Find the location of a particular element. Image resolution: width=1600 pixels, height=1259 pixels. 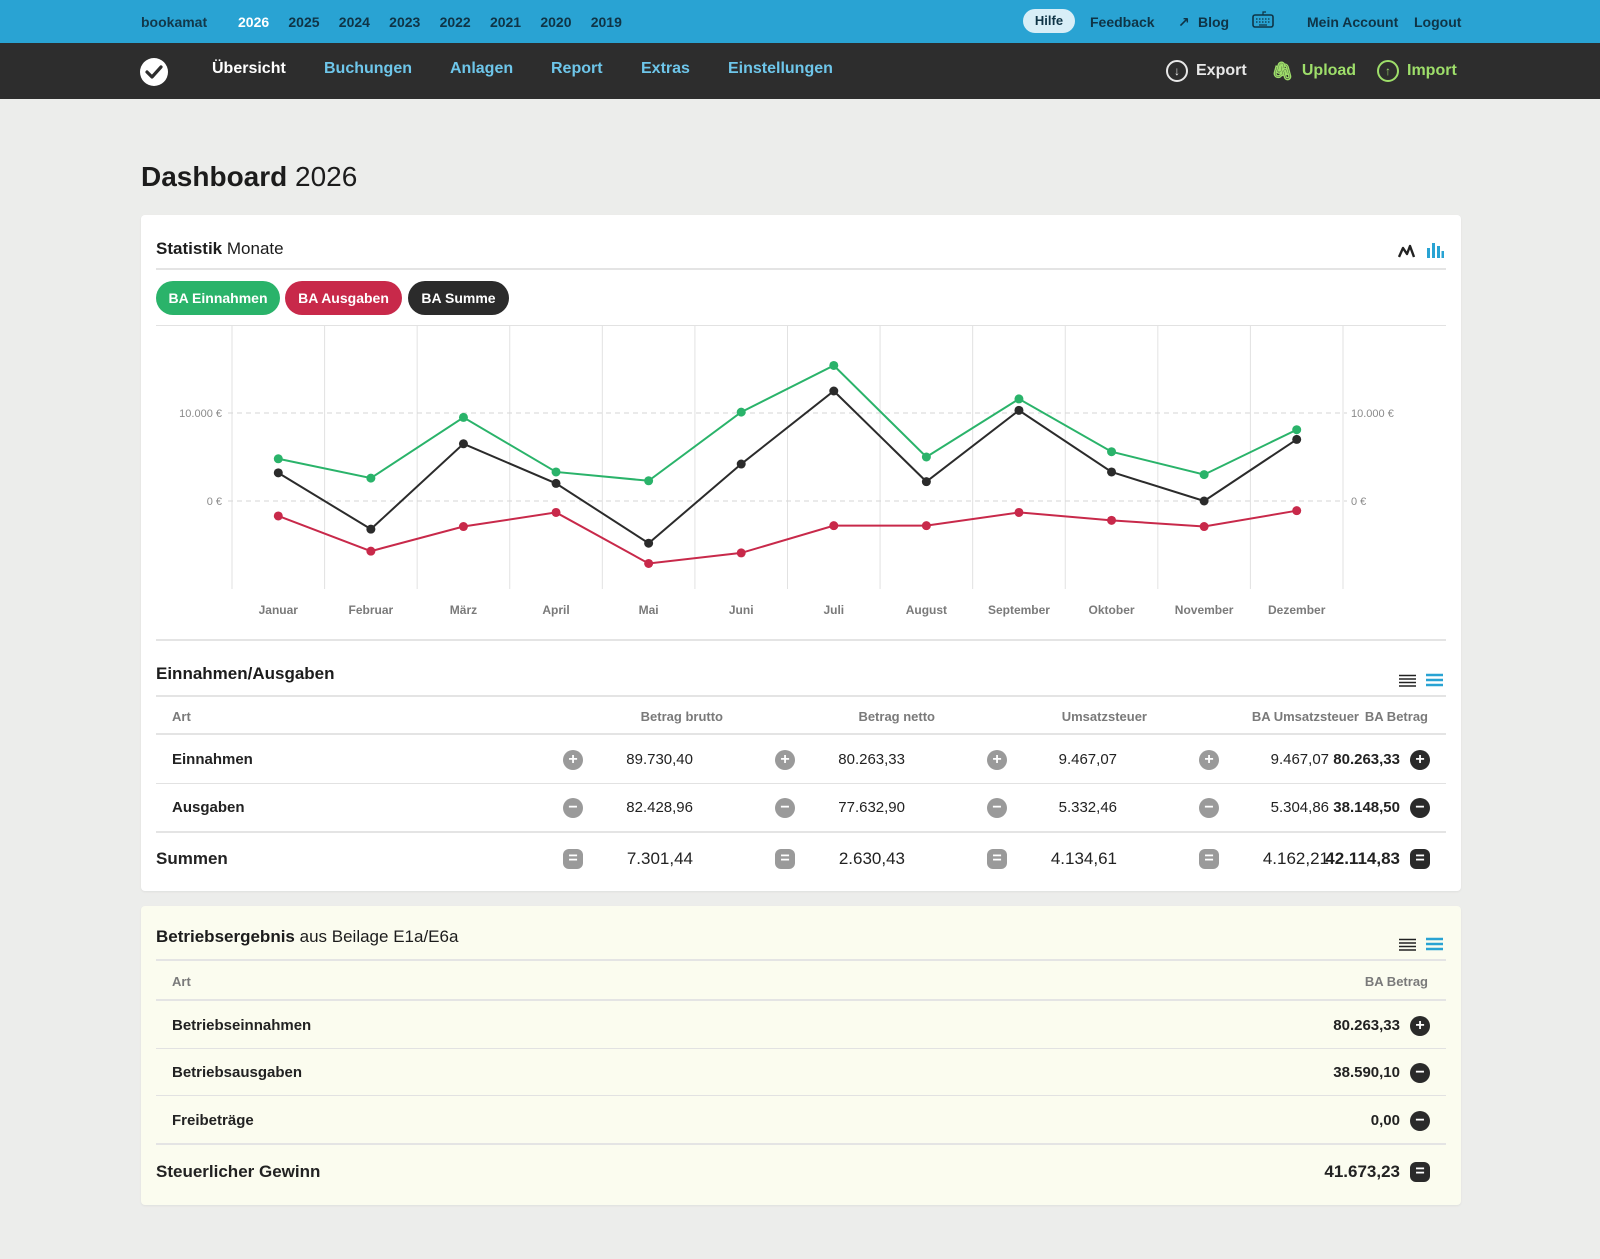

year-2020: 2020 is located at coordinates (556, 22).